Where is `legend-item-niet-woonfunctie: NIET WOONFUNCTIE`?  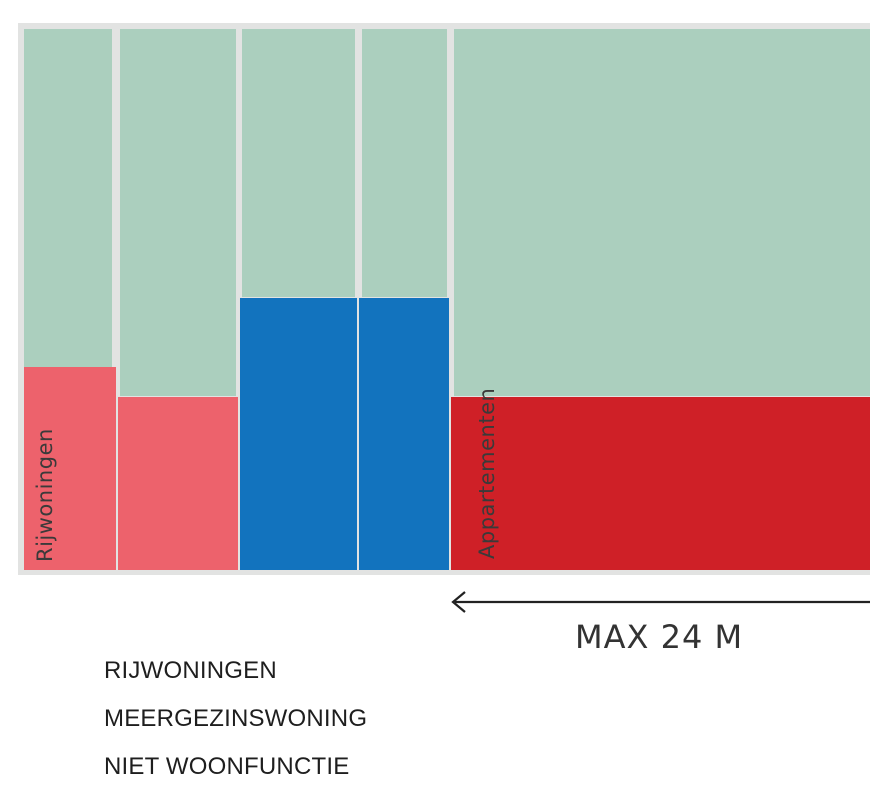
legend-item-niet-woonfunctie: NIET WOONFUNCTIE is located at coordinates (227, 766).